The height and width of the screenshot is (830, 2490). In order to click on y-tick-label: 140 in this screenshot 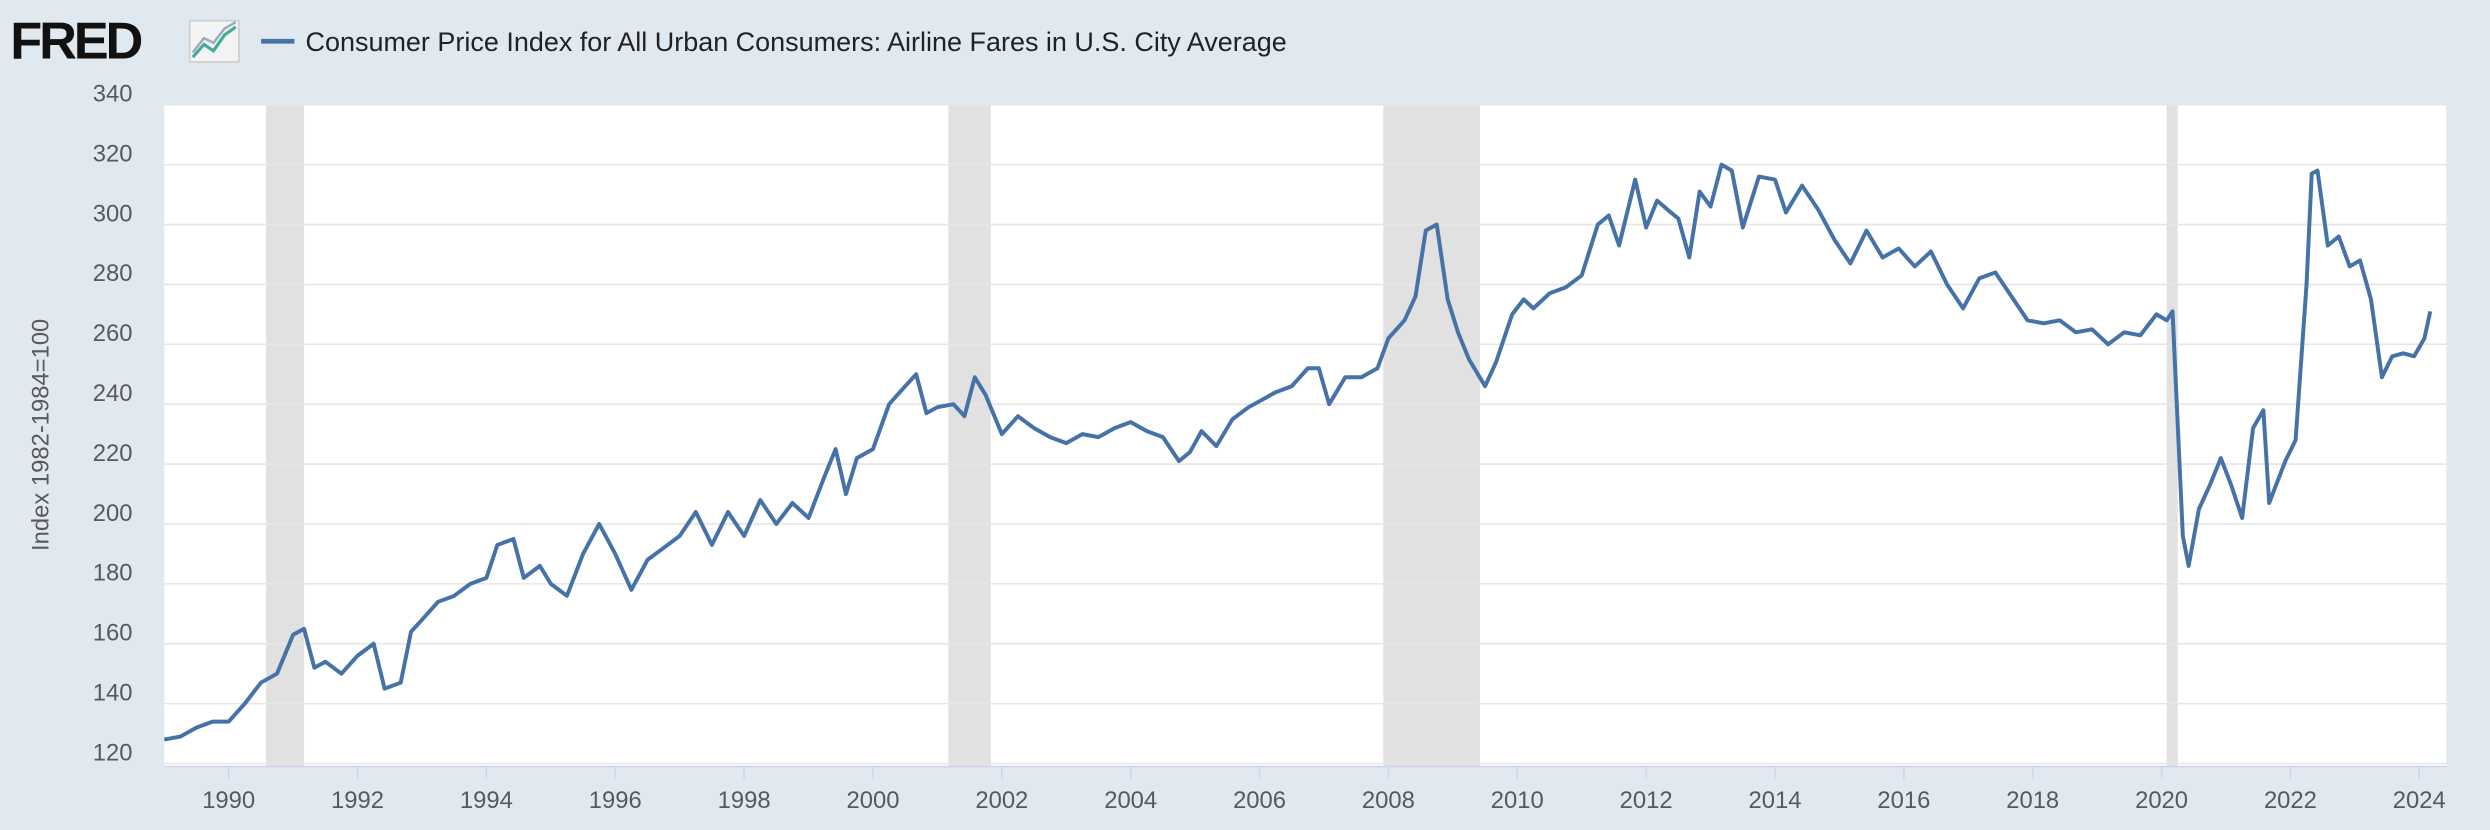, I will do `click(113, 692)`.